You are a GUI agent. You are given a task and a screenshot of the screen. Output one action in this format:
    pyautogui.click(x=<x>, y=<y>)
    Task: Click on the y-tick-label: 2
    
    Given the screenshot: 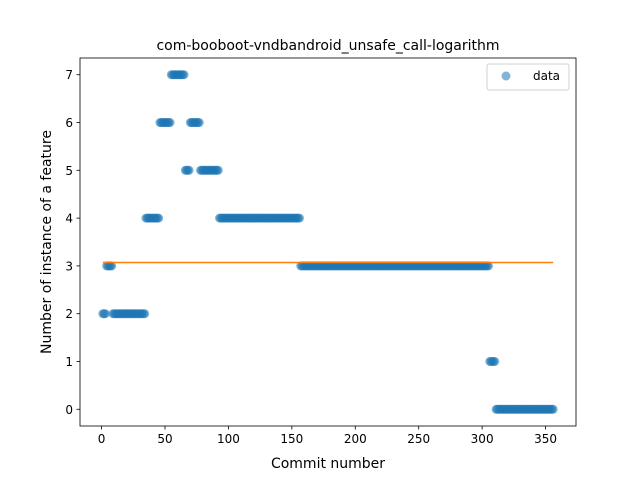 What is the action you would take?
    pyautogui.click(x=69, y=314)
    